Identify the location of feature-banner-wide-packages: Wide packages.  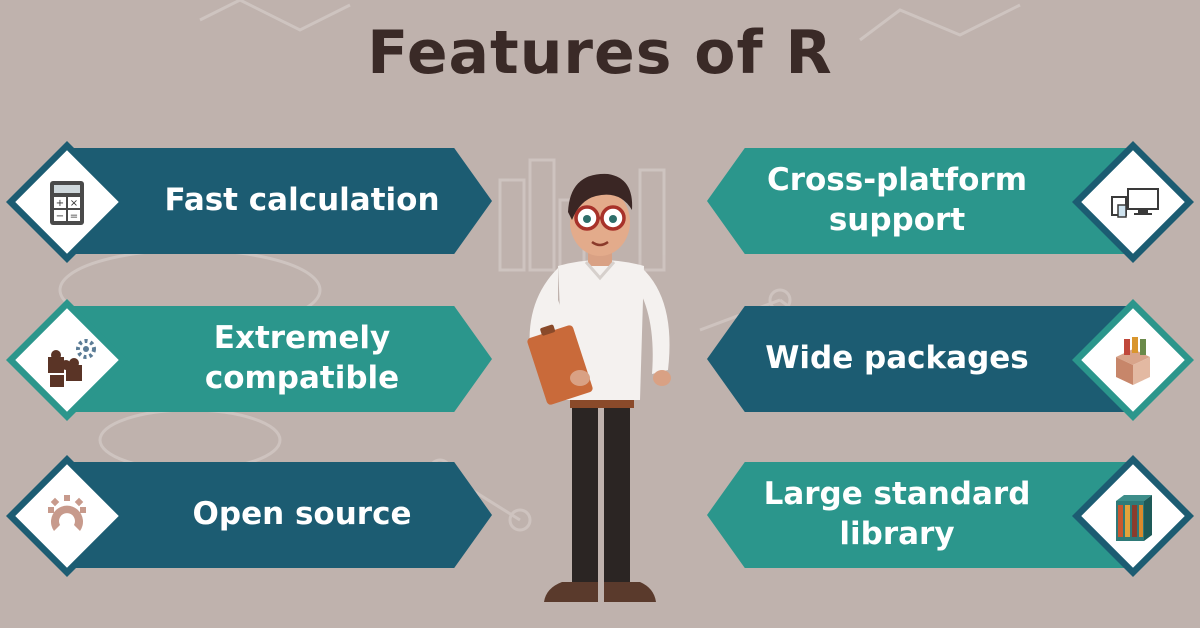
(917, 359).